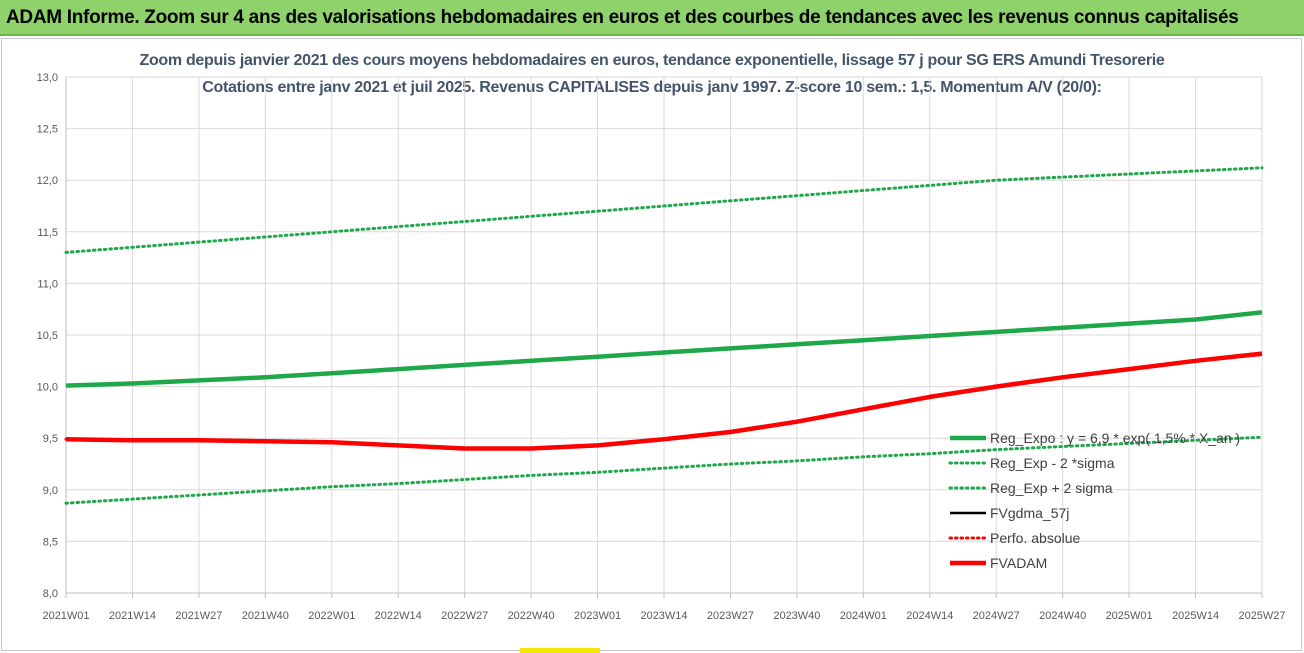  What do you see at coordinates (597, 616) in the screenshot?
I see `x-tick-label: 2023W01` at bounding box center [597, 616].